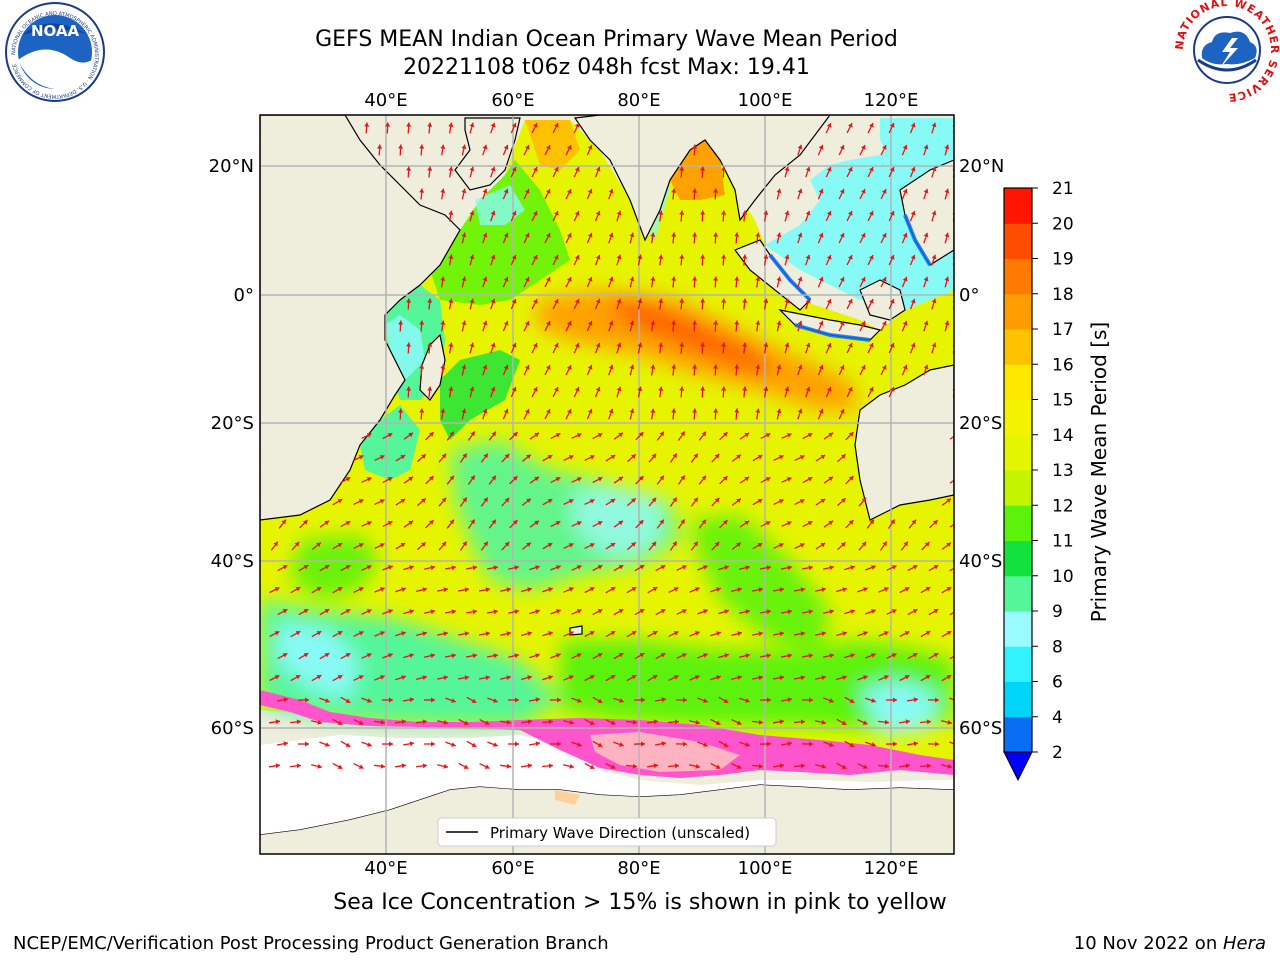 The width and height of the screenshot is (1280, 960). Describe the element at coordinates (1170, 944) in the screenshot. I see `run-date: 10 Nov 2022 on Hera` at that location.